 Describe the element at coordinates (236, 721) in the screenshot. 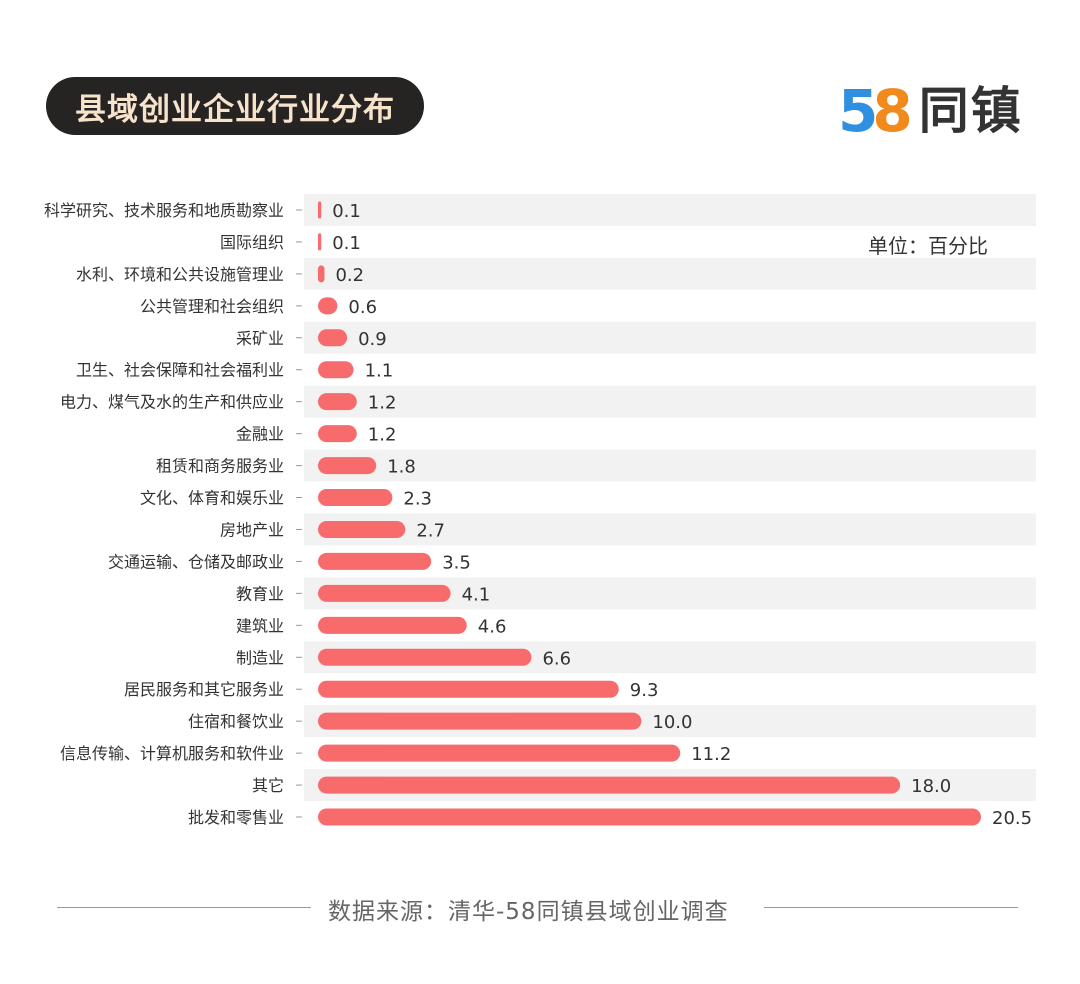

I see `y-tick-label: 住宿和餐饮业` at that location.